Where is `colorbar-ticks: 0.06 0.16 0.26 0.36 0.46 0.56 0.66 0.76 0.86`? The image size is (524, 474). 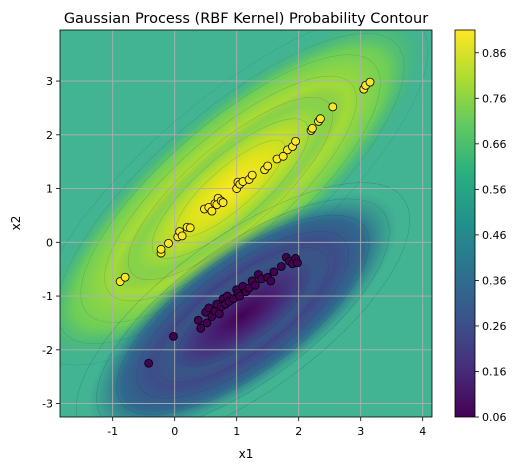 colorbar-ticks: 0.06 0.16 0.26 0.36 0.46 0.56 0.66 0.76 0.86 is located at coordinates (491, 235).